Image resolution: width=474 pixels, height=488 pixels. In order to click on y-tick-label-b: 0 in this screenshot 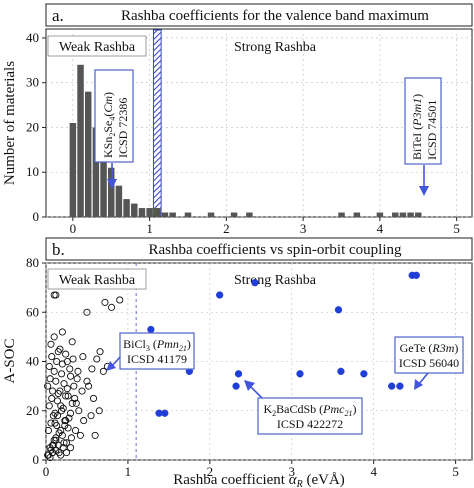, I will do `click(36, 459)`.